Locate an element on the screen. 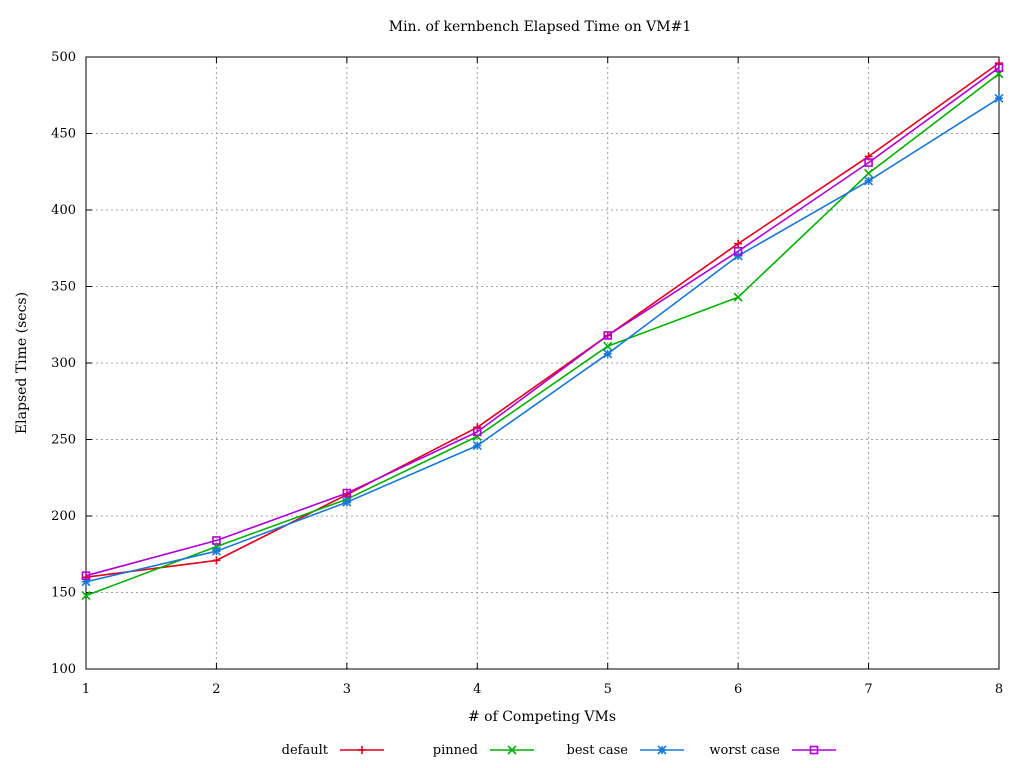 The image size is (1024, 768). y-tick-label: 300 is located at coordinates (63, 363).